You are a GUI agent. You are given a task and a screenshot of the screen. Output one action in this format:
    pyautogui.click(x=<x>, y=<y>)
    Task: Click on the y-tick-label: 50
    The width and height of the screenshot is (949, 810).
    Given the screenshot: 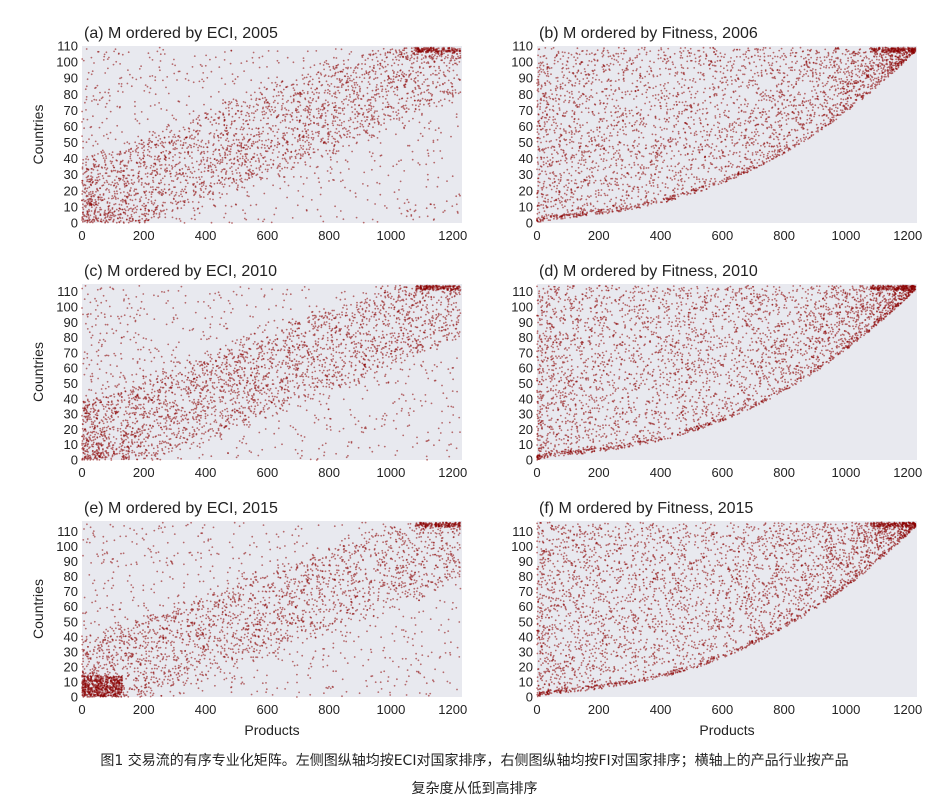 What is the action you would take?
    pyautogui.click(x=526, y=142)
    